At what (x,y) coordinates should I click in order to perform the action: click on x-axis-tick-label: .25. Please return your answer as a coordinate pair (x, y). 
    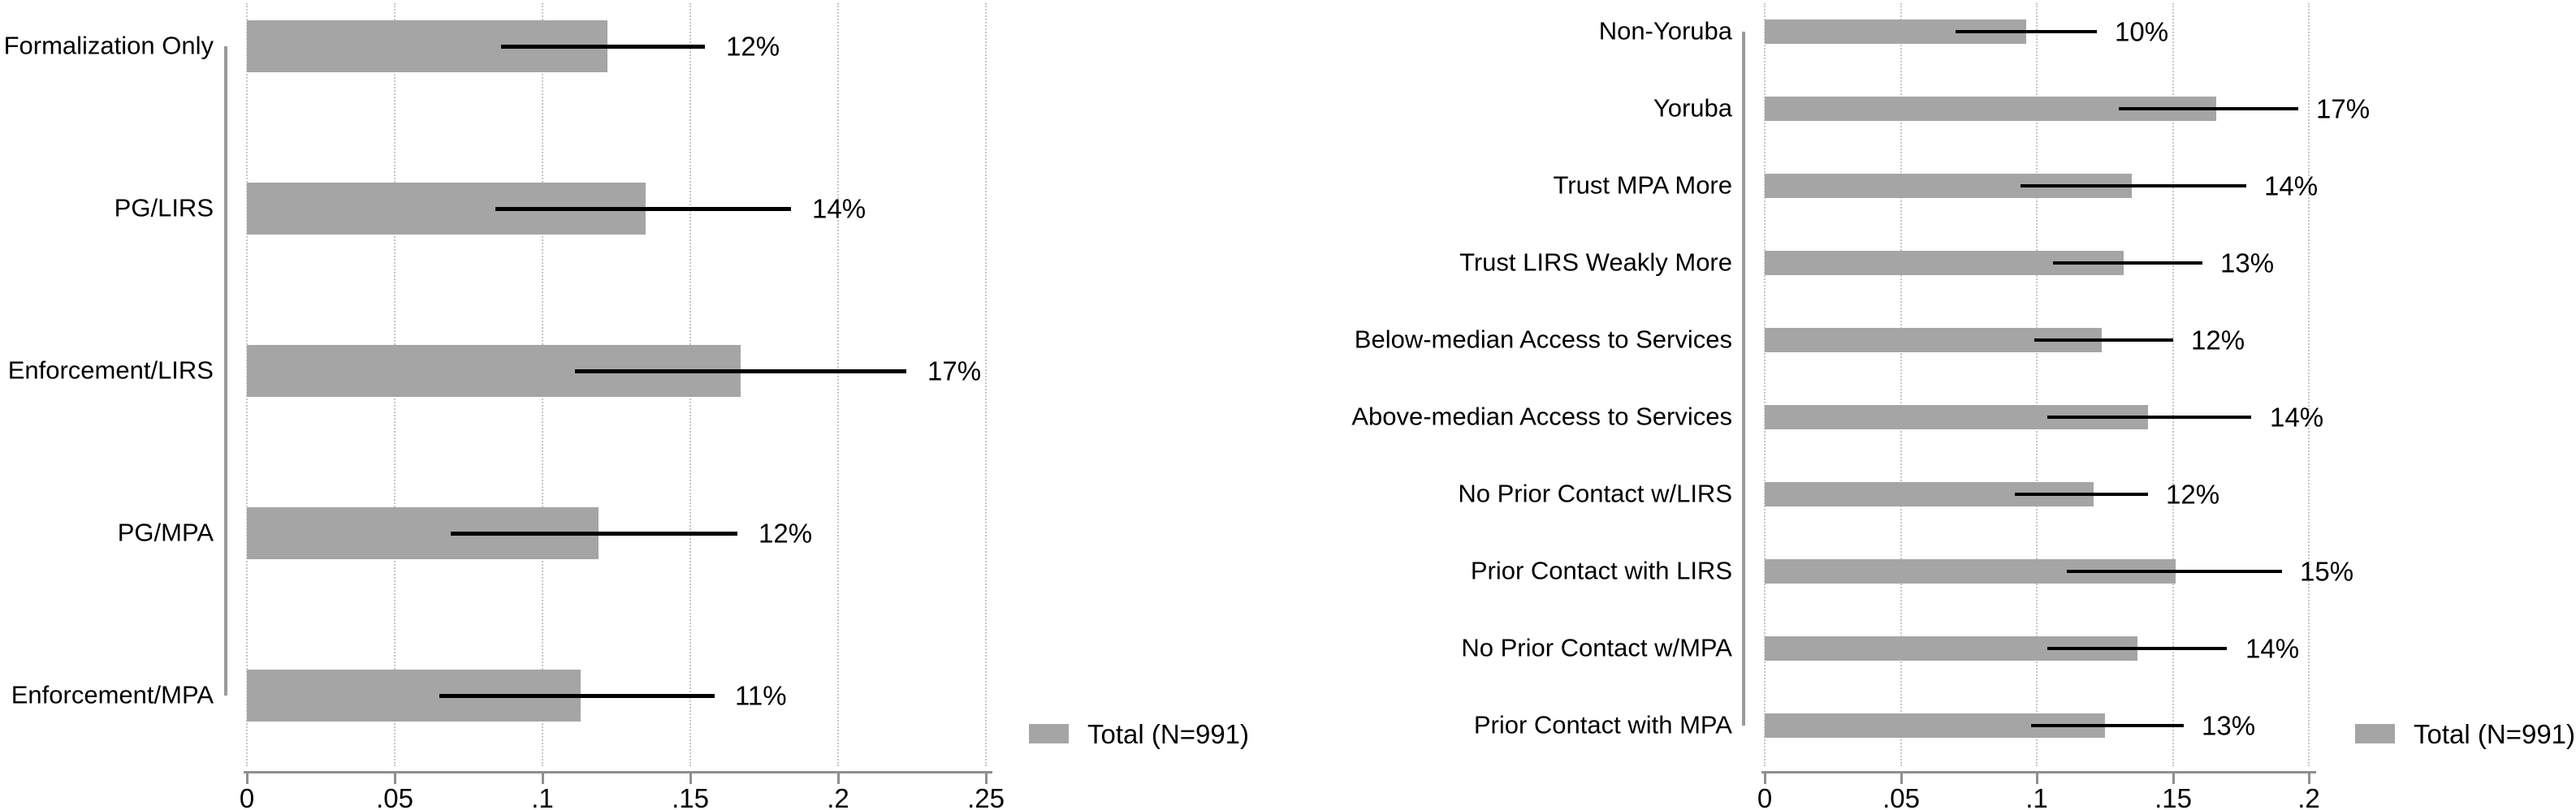
    Looking at the image, I should click on (986, 796).